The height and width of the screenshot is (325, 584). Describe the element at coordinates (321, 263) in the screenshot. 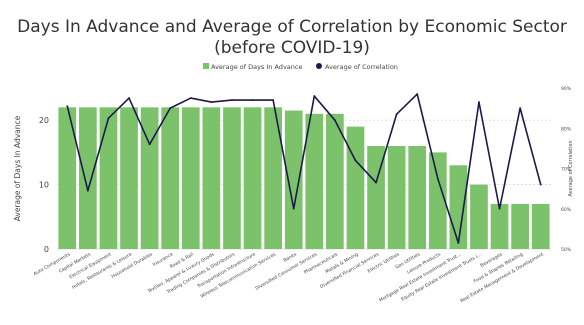

I see `x-tick-label: Pharmaceuticals` at that location.